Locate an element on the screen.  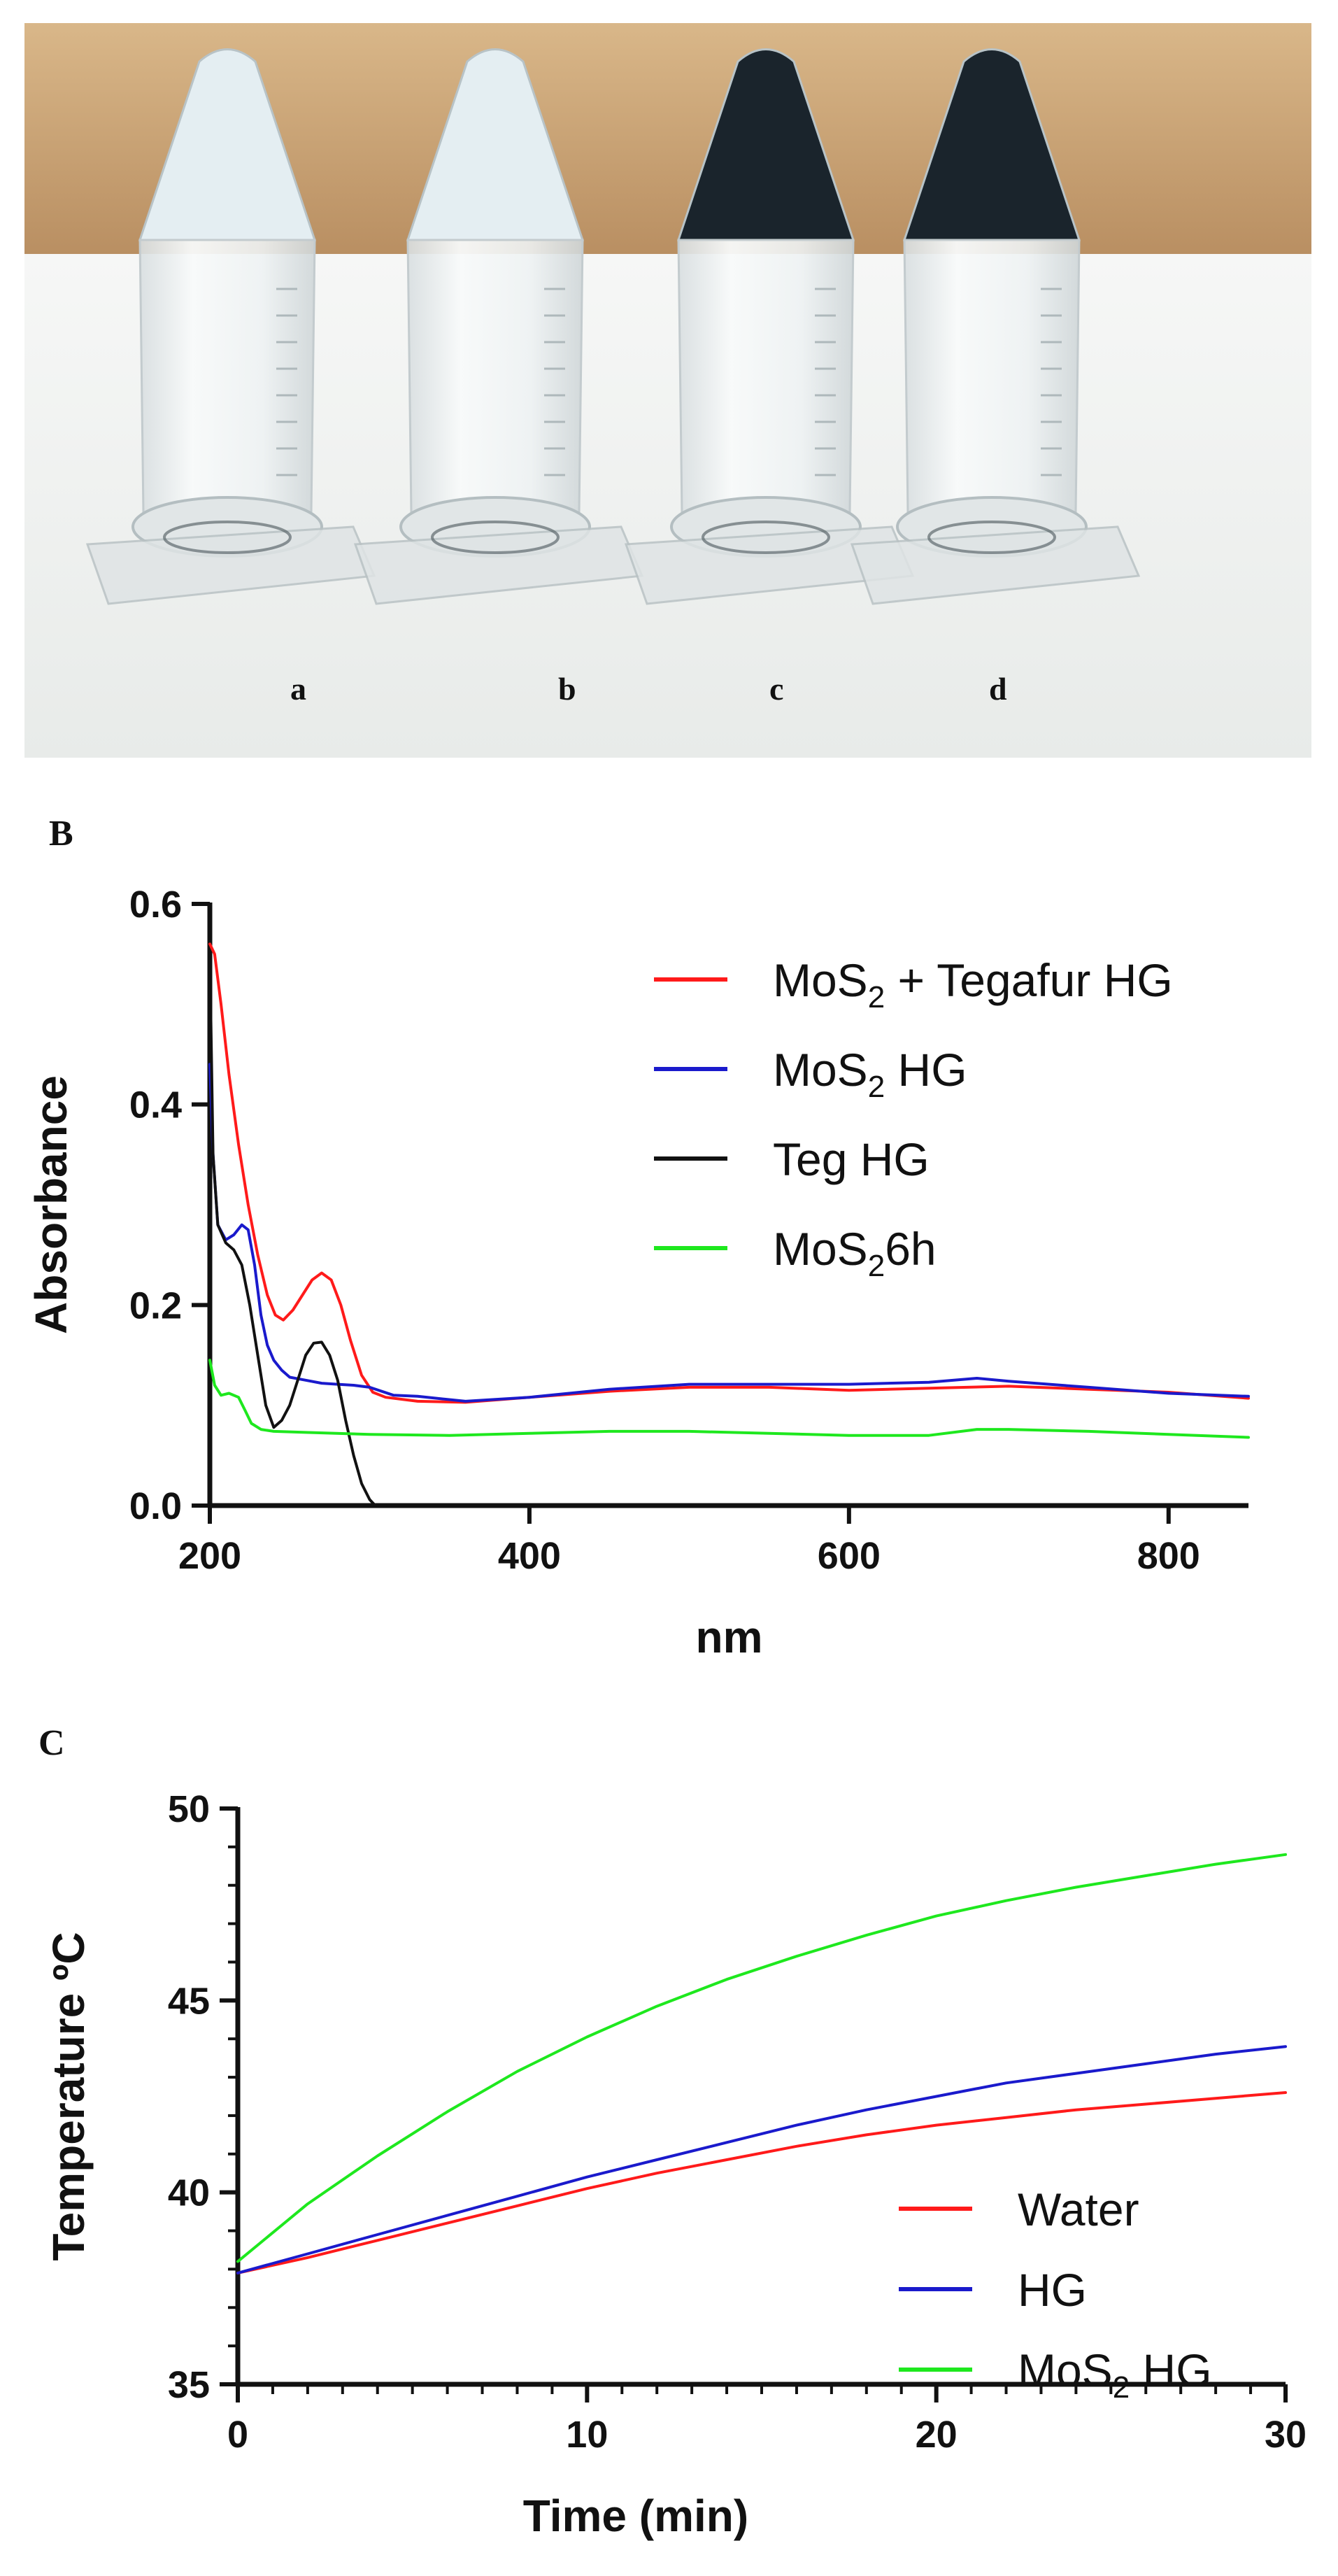
legend-label: HG is located at coordinates (1053, 2290).